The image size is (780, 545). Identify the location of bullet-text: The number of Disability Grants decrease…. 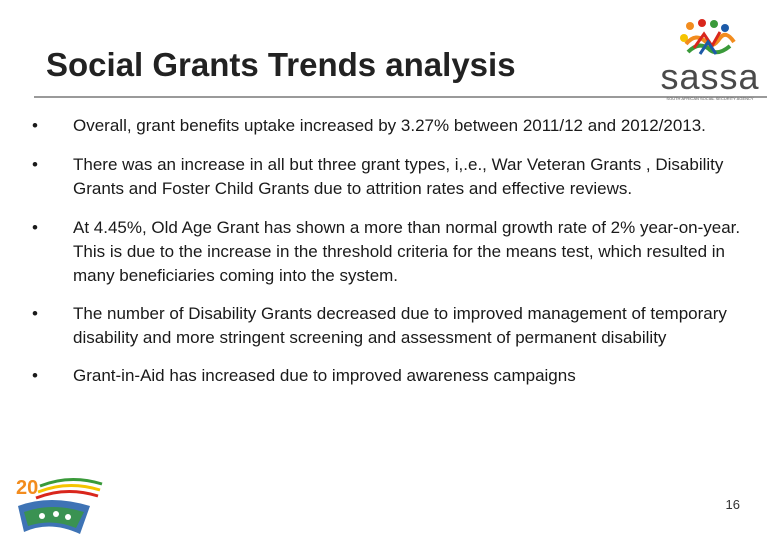
(400, 325).